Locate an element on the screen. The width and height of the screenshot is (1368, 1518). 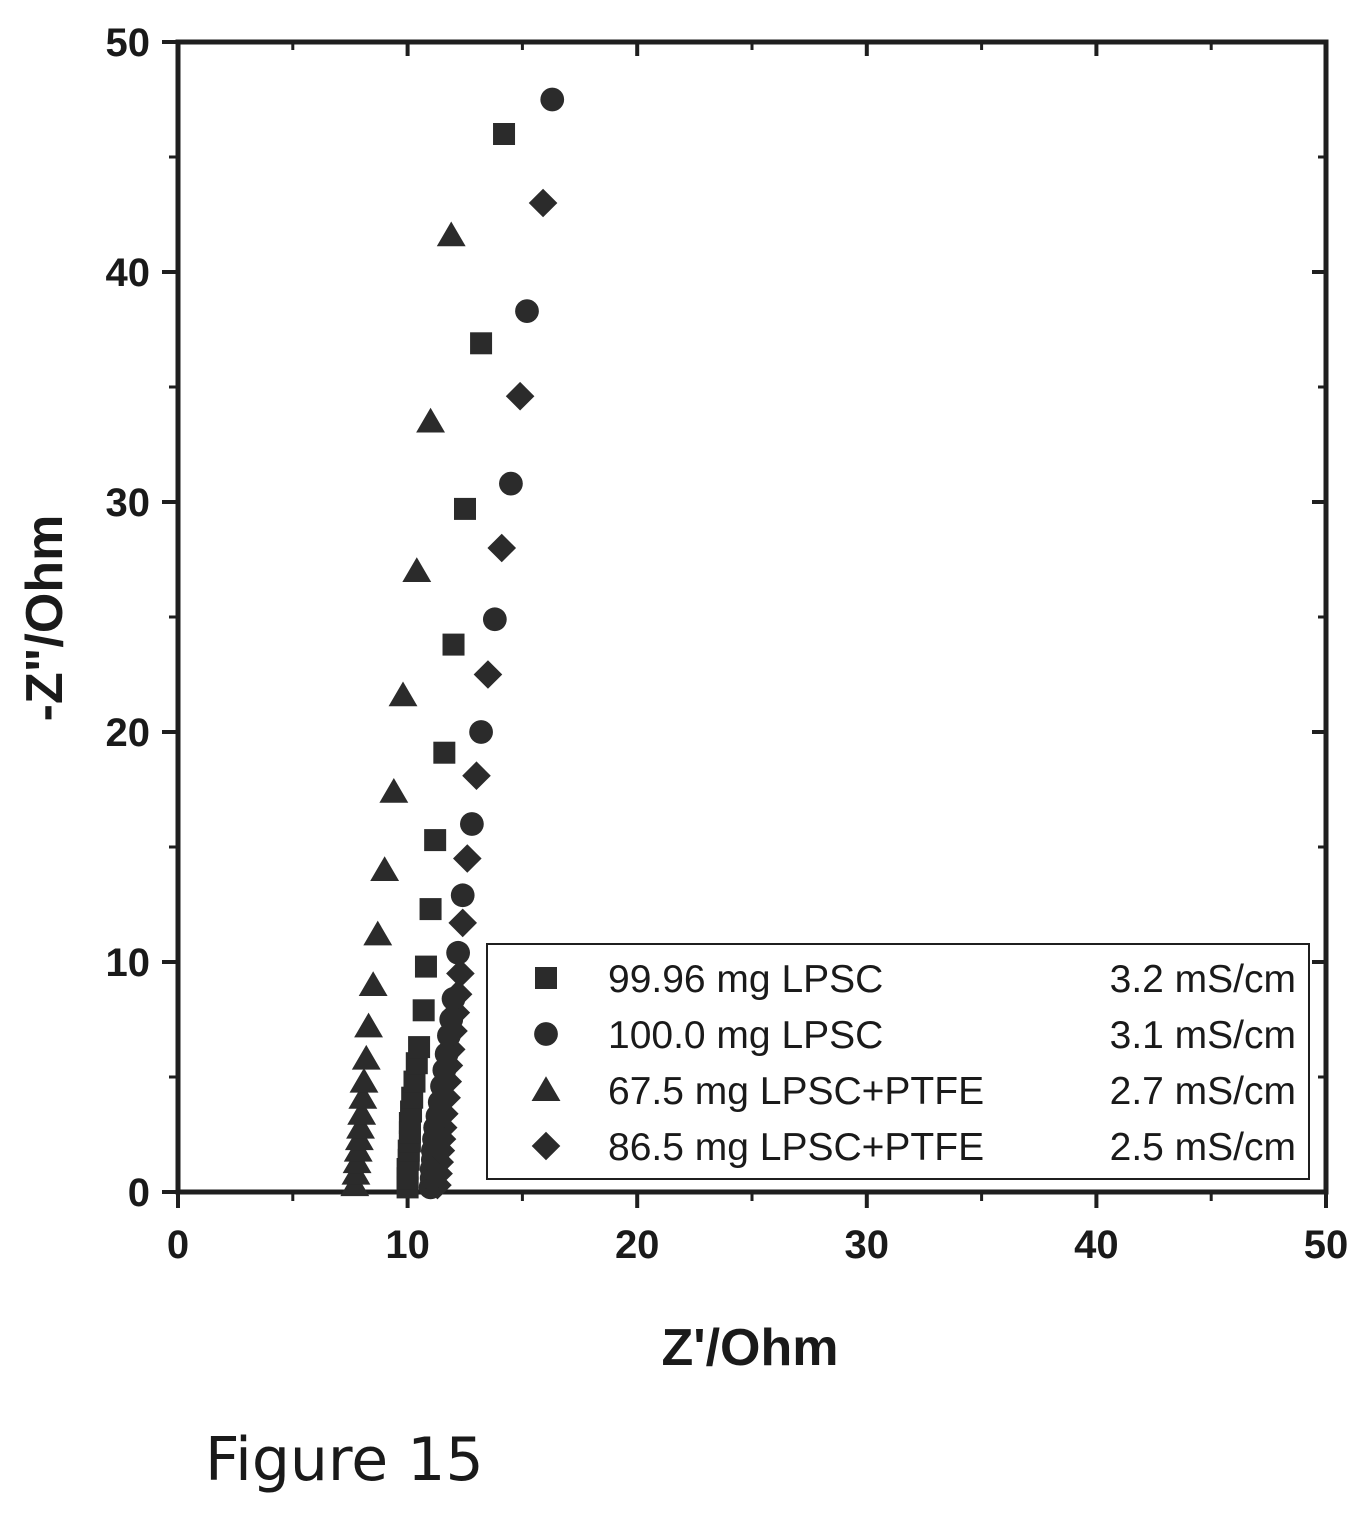
x-tick-label: 20 is located at coordinates (637, 1245).